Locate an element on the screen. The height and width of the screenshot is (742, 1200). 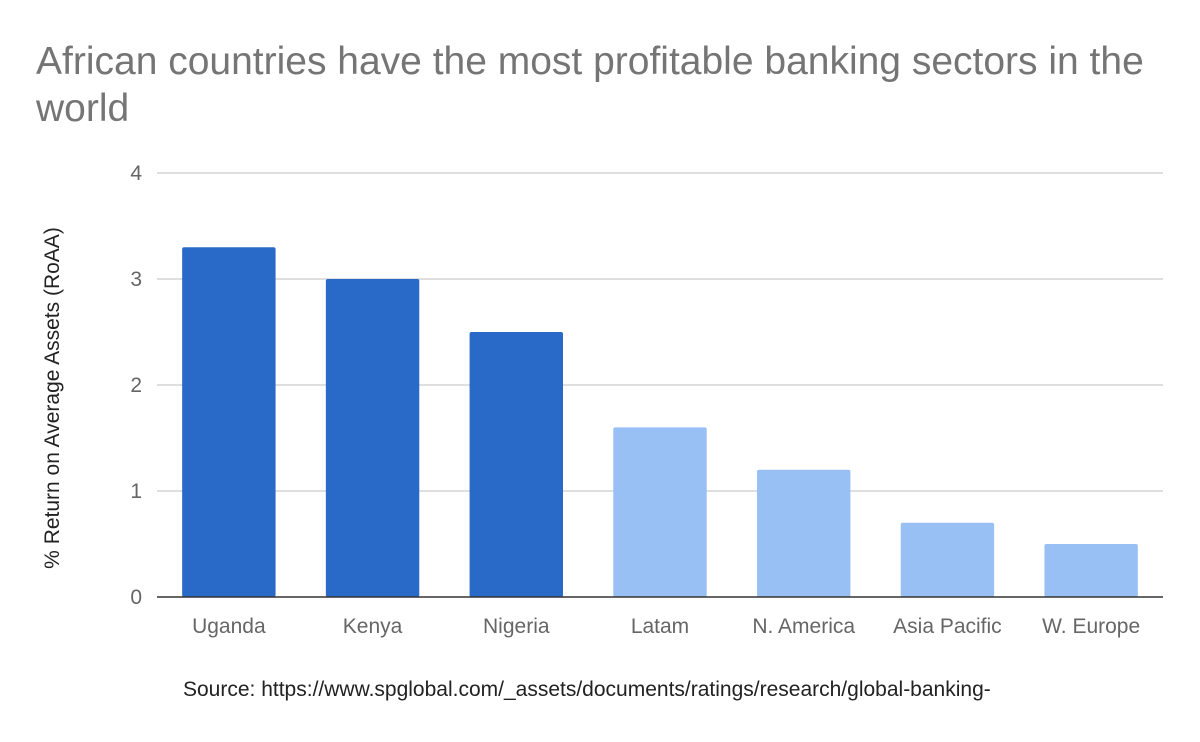
x-tick-label: Kenya is located at coordinates (373, 626).